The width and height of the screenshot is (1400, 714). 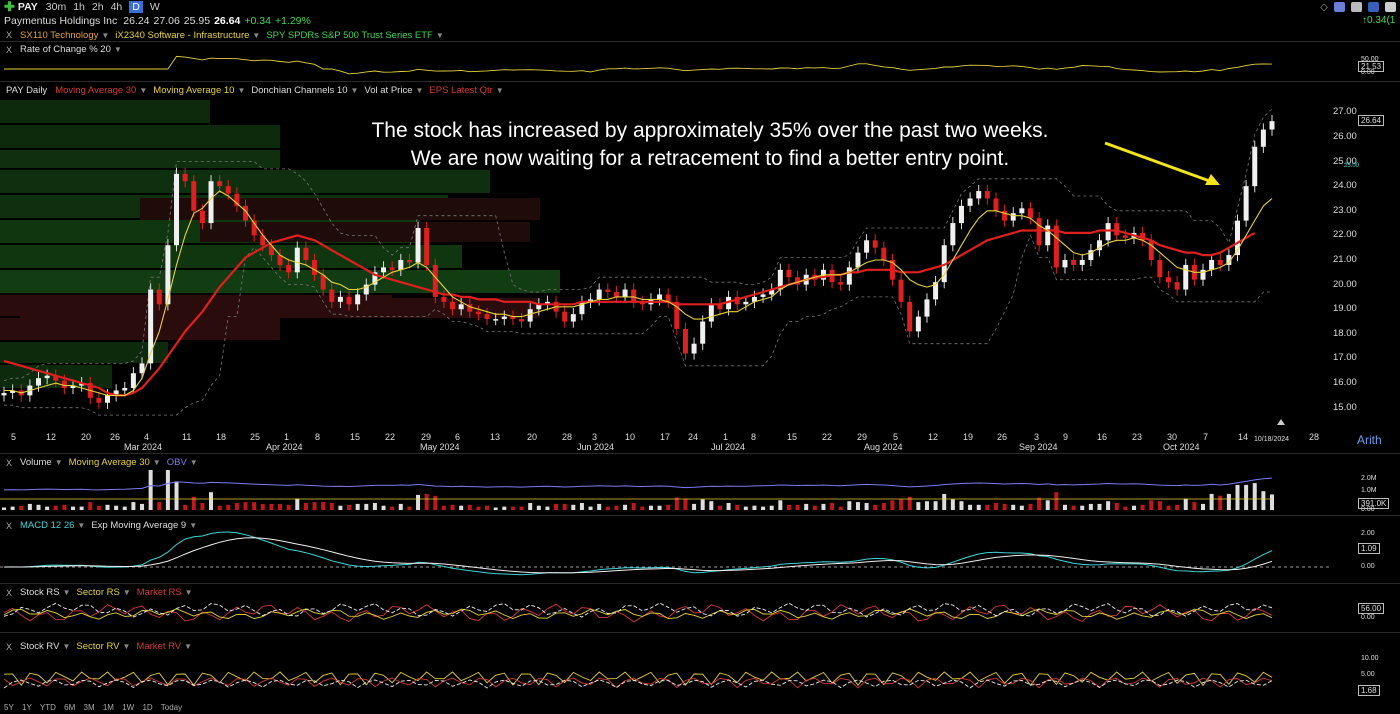 What do you see at coordinates (98, 646) in the screenshot?
I see `sector-rv-label: Sector RV` at bounding box center [98, 646].